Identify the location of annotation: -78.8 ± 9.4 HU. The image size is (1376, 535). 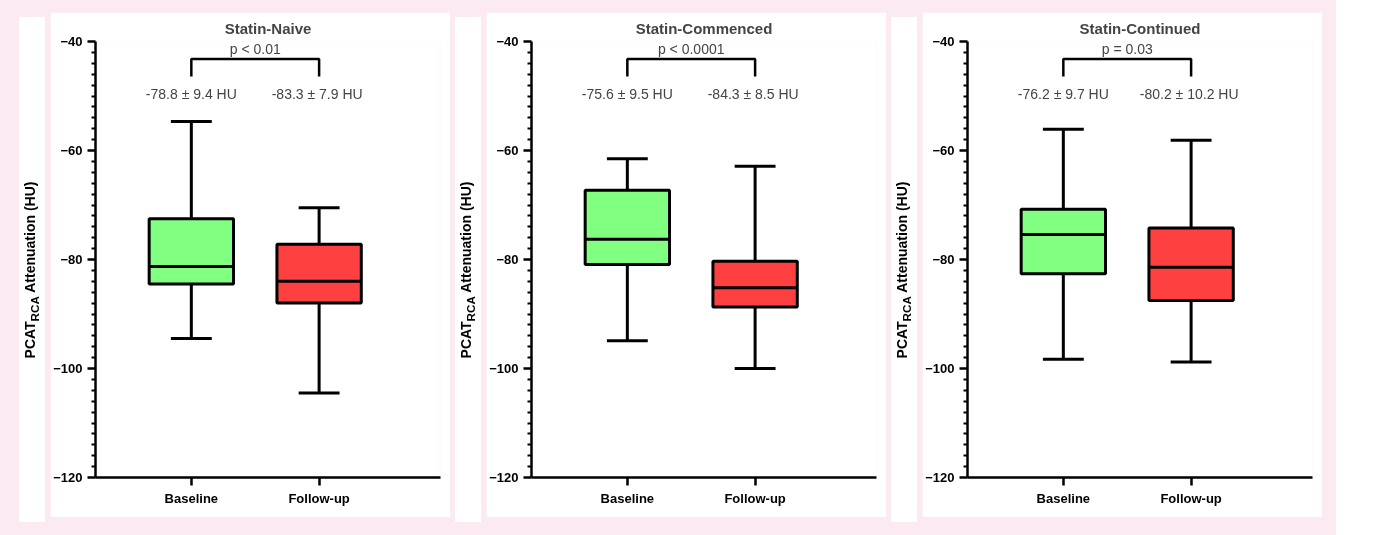
(191, 93).